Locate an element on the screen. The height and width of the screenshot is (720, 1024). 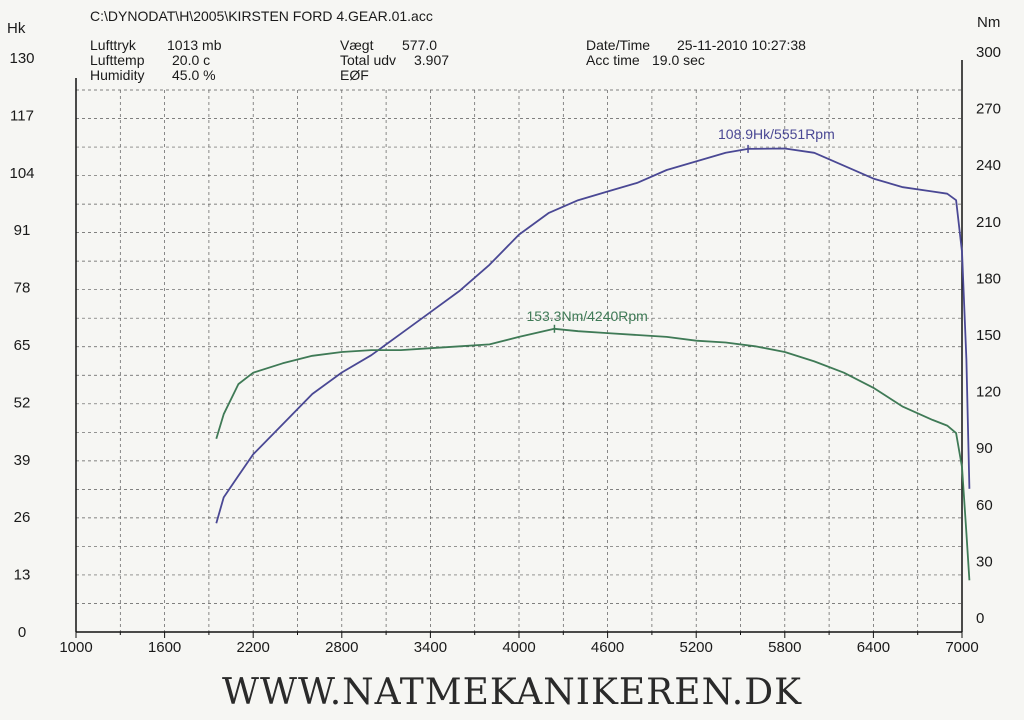
x-tick-label: 2800 is located at coordinates (341, 647).